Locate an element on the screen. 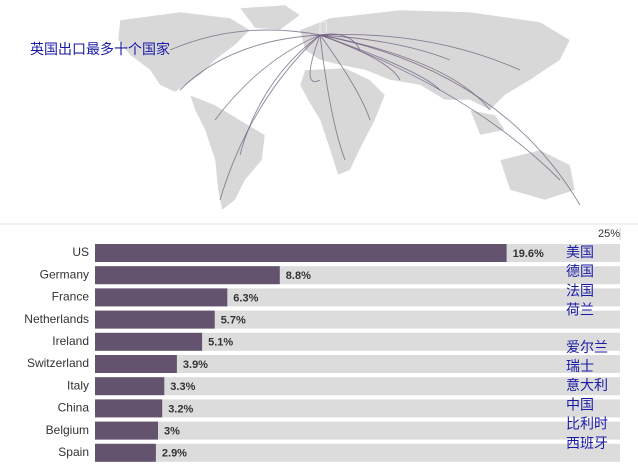 The height and width of the screenshot is (473, 638). value-label: 3.9% is located at coordinates (195, 365).